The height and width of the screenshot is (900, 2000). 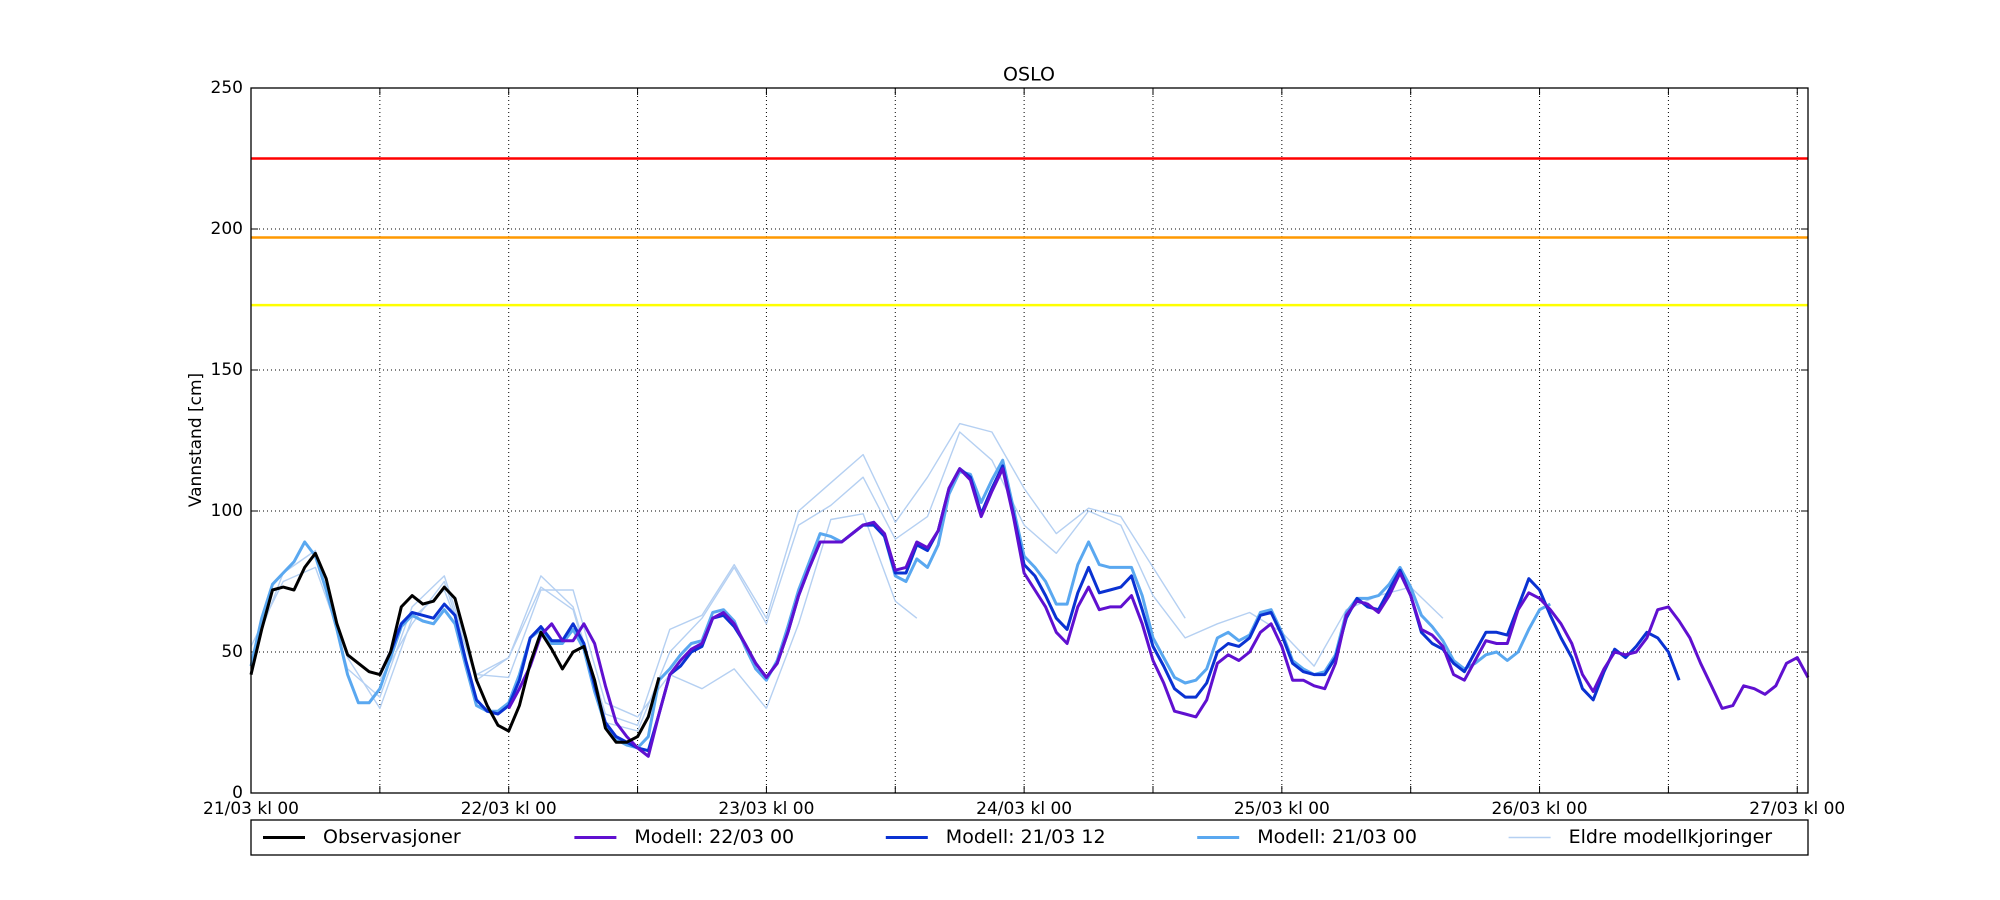 What do you see at coordinates (196, 440) in the screenshot?
I see `y-axis-label: Vannstand [cm]` at bounding box center [196, 440].